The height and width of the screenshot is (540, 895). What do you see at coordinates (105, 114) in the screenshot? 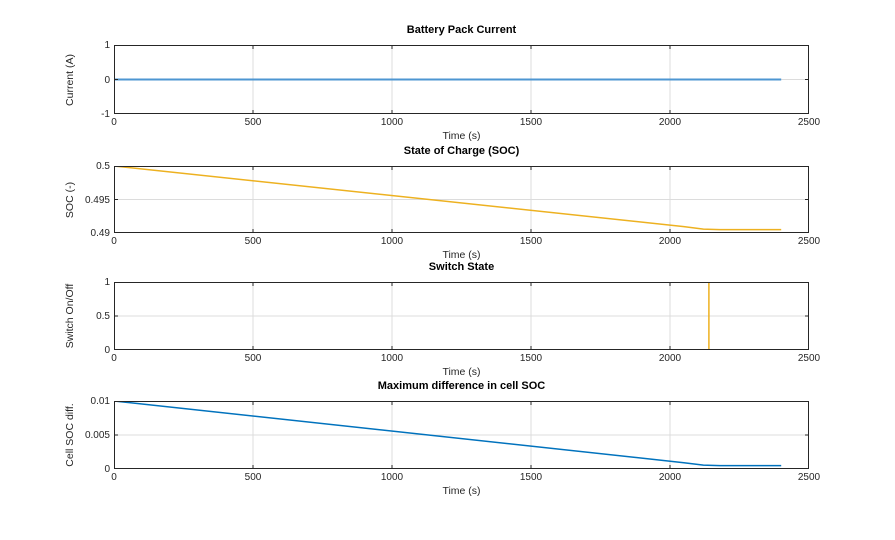
I see `y-tick-label: -1` at bounding box center [105, 114].